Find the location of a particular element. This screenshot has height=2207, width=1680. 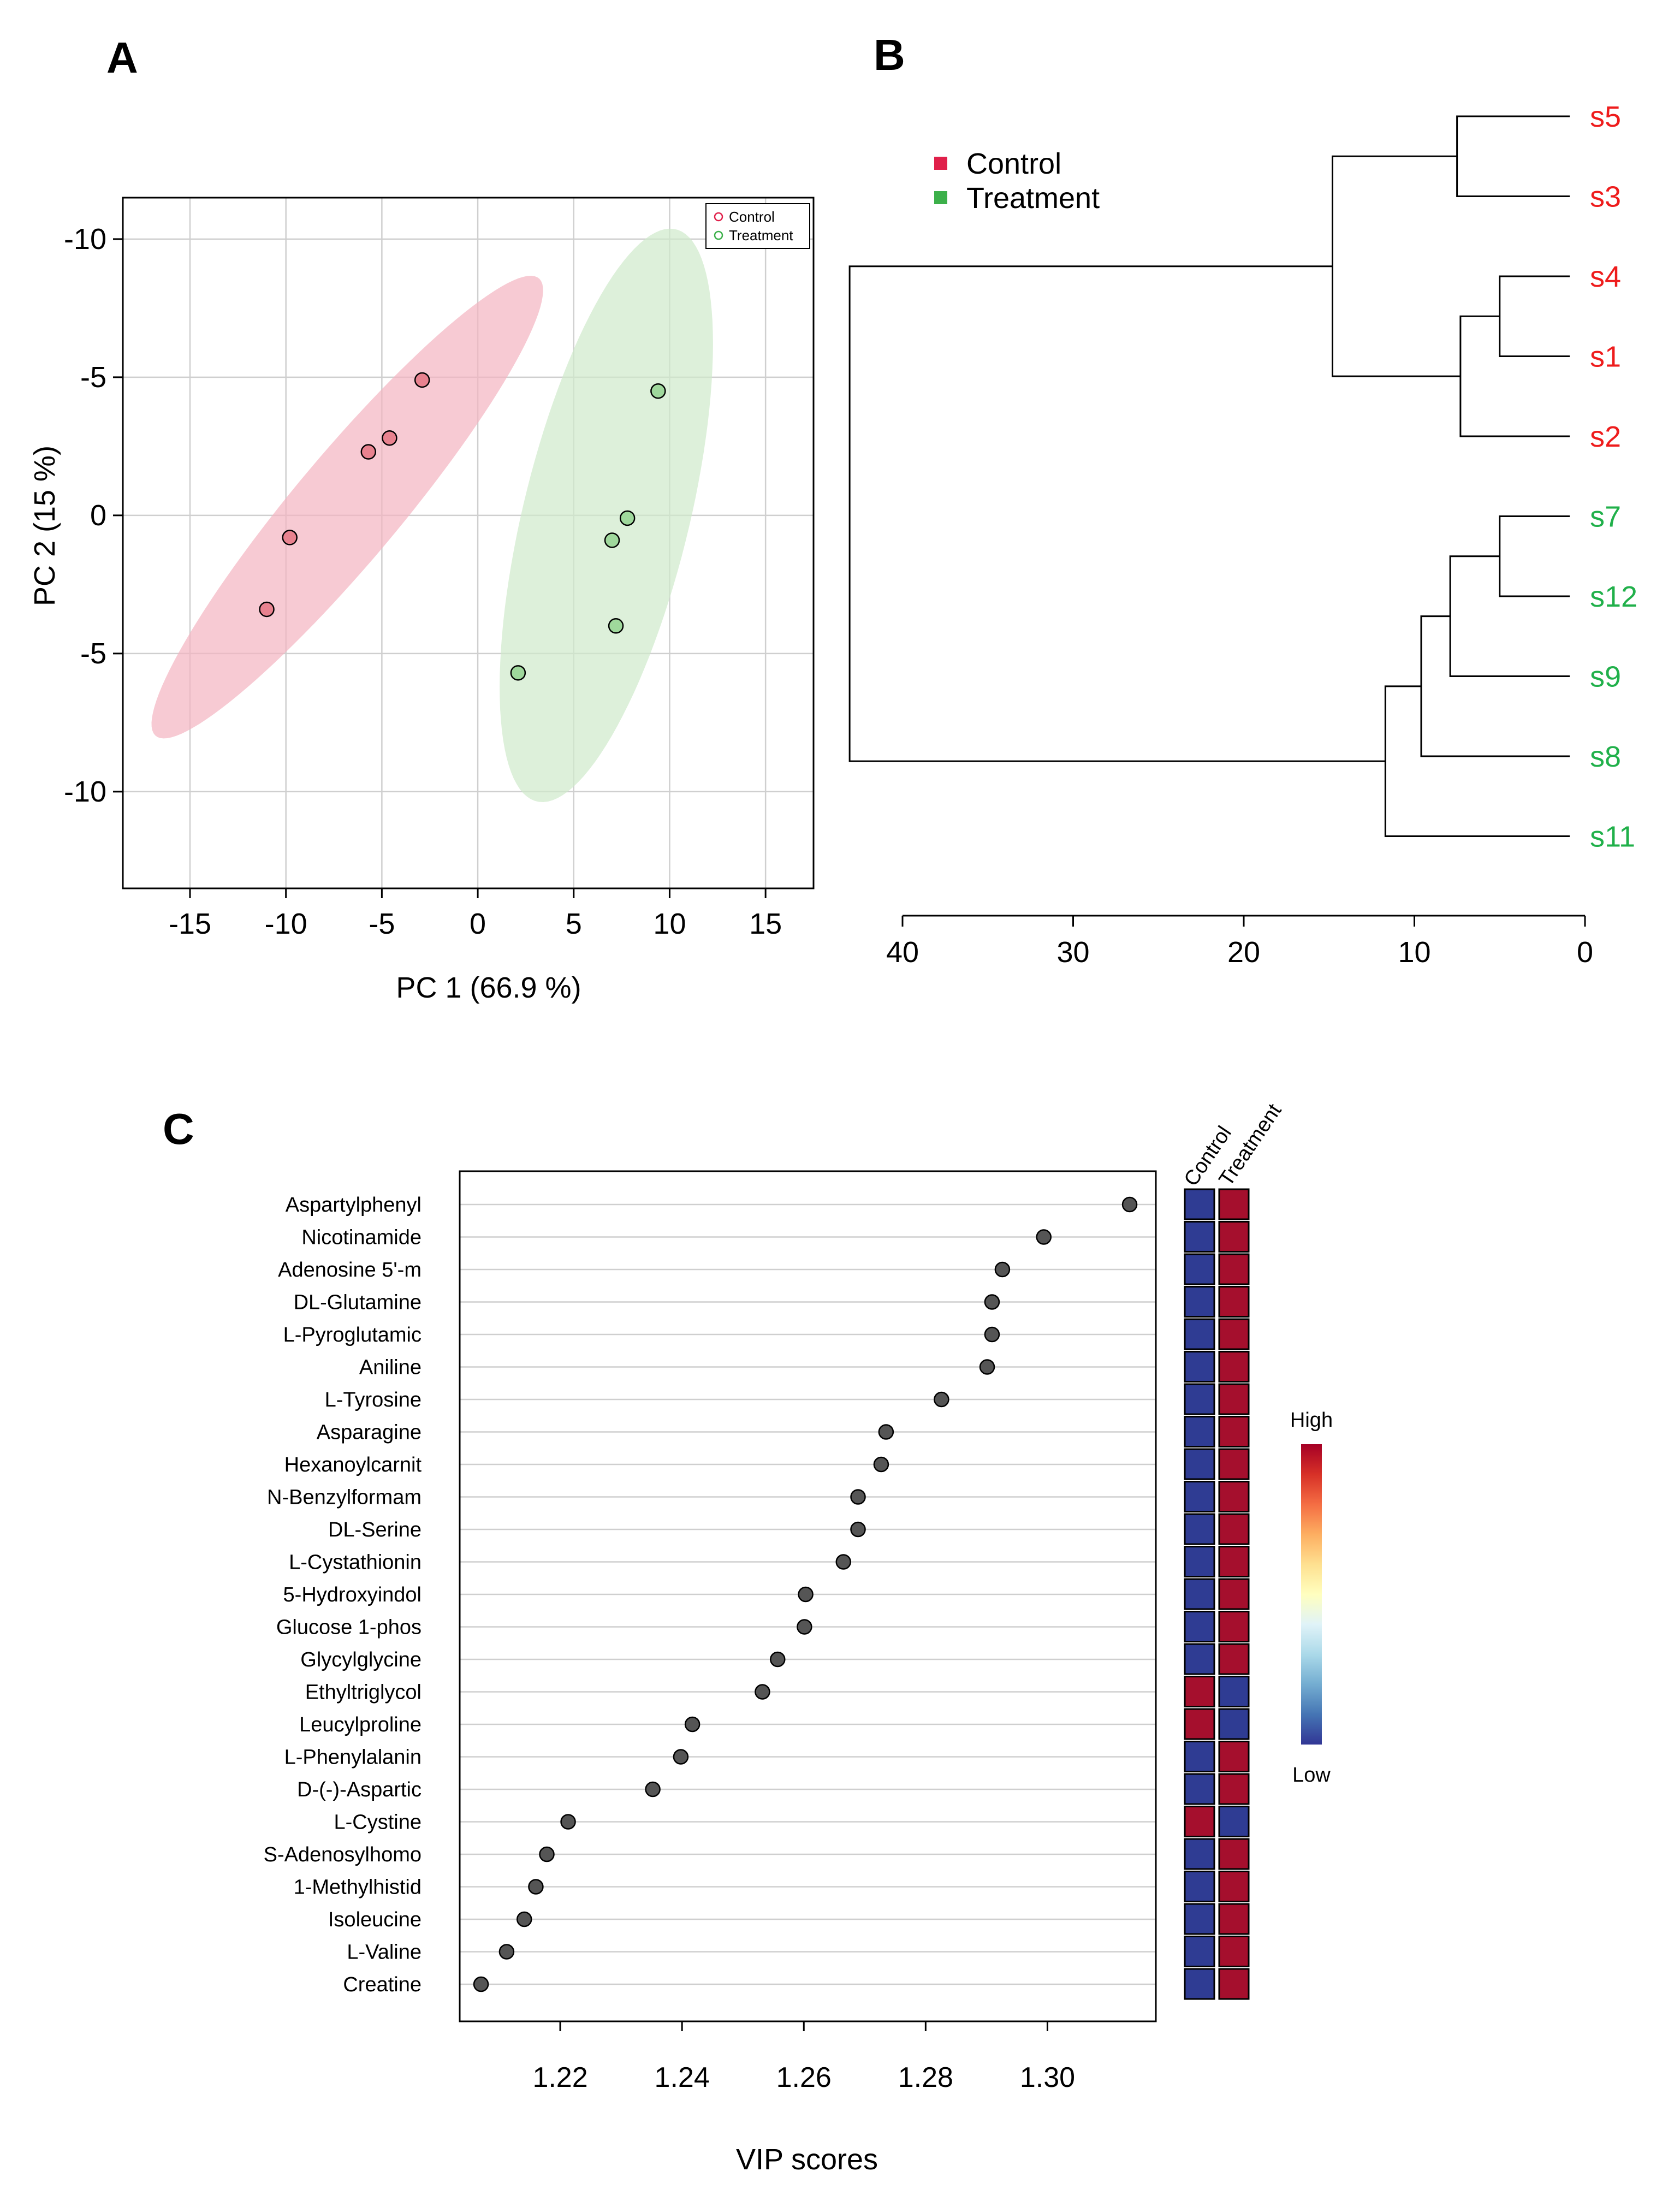

dendrogram-leaf-label: s4 is located at coordinates (1605, 276).